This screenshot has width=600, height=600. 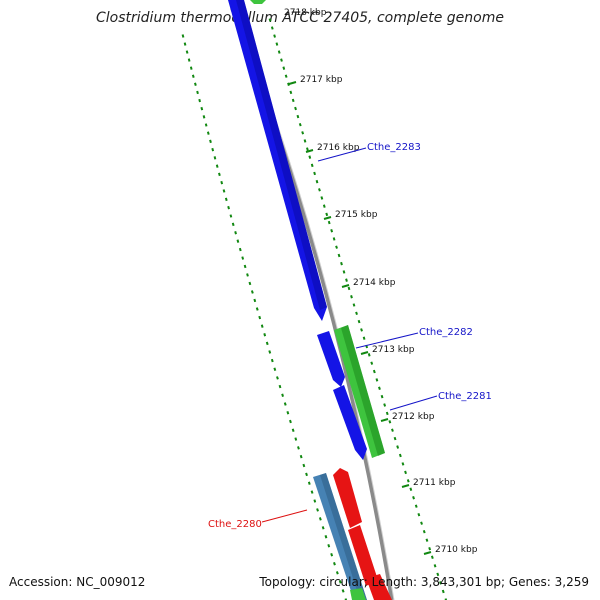 I want to click on gene-label-cthe-2282: Cthe_2282, so click(x=446, y=332).